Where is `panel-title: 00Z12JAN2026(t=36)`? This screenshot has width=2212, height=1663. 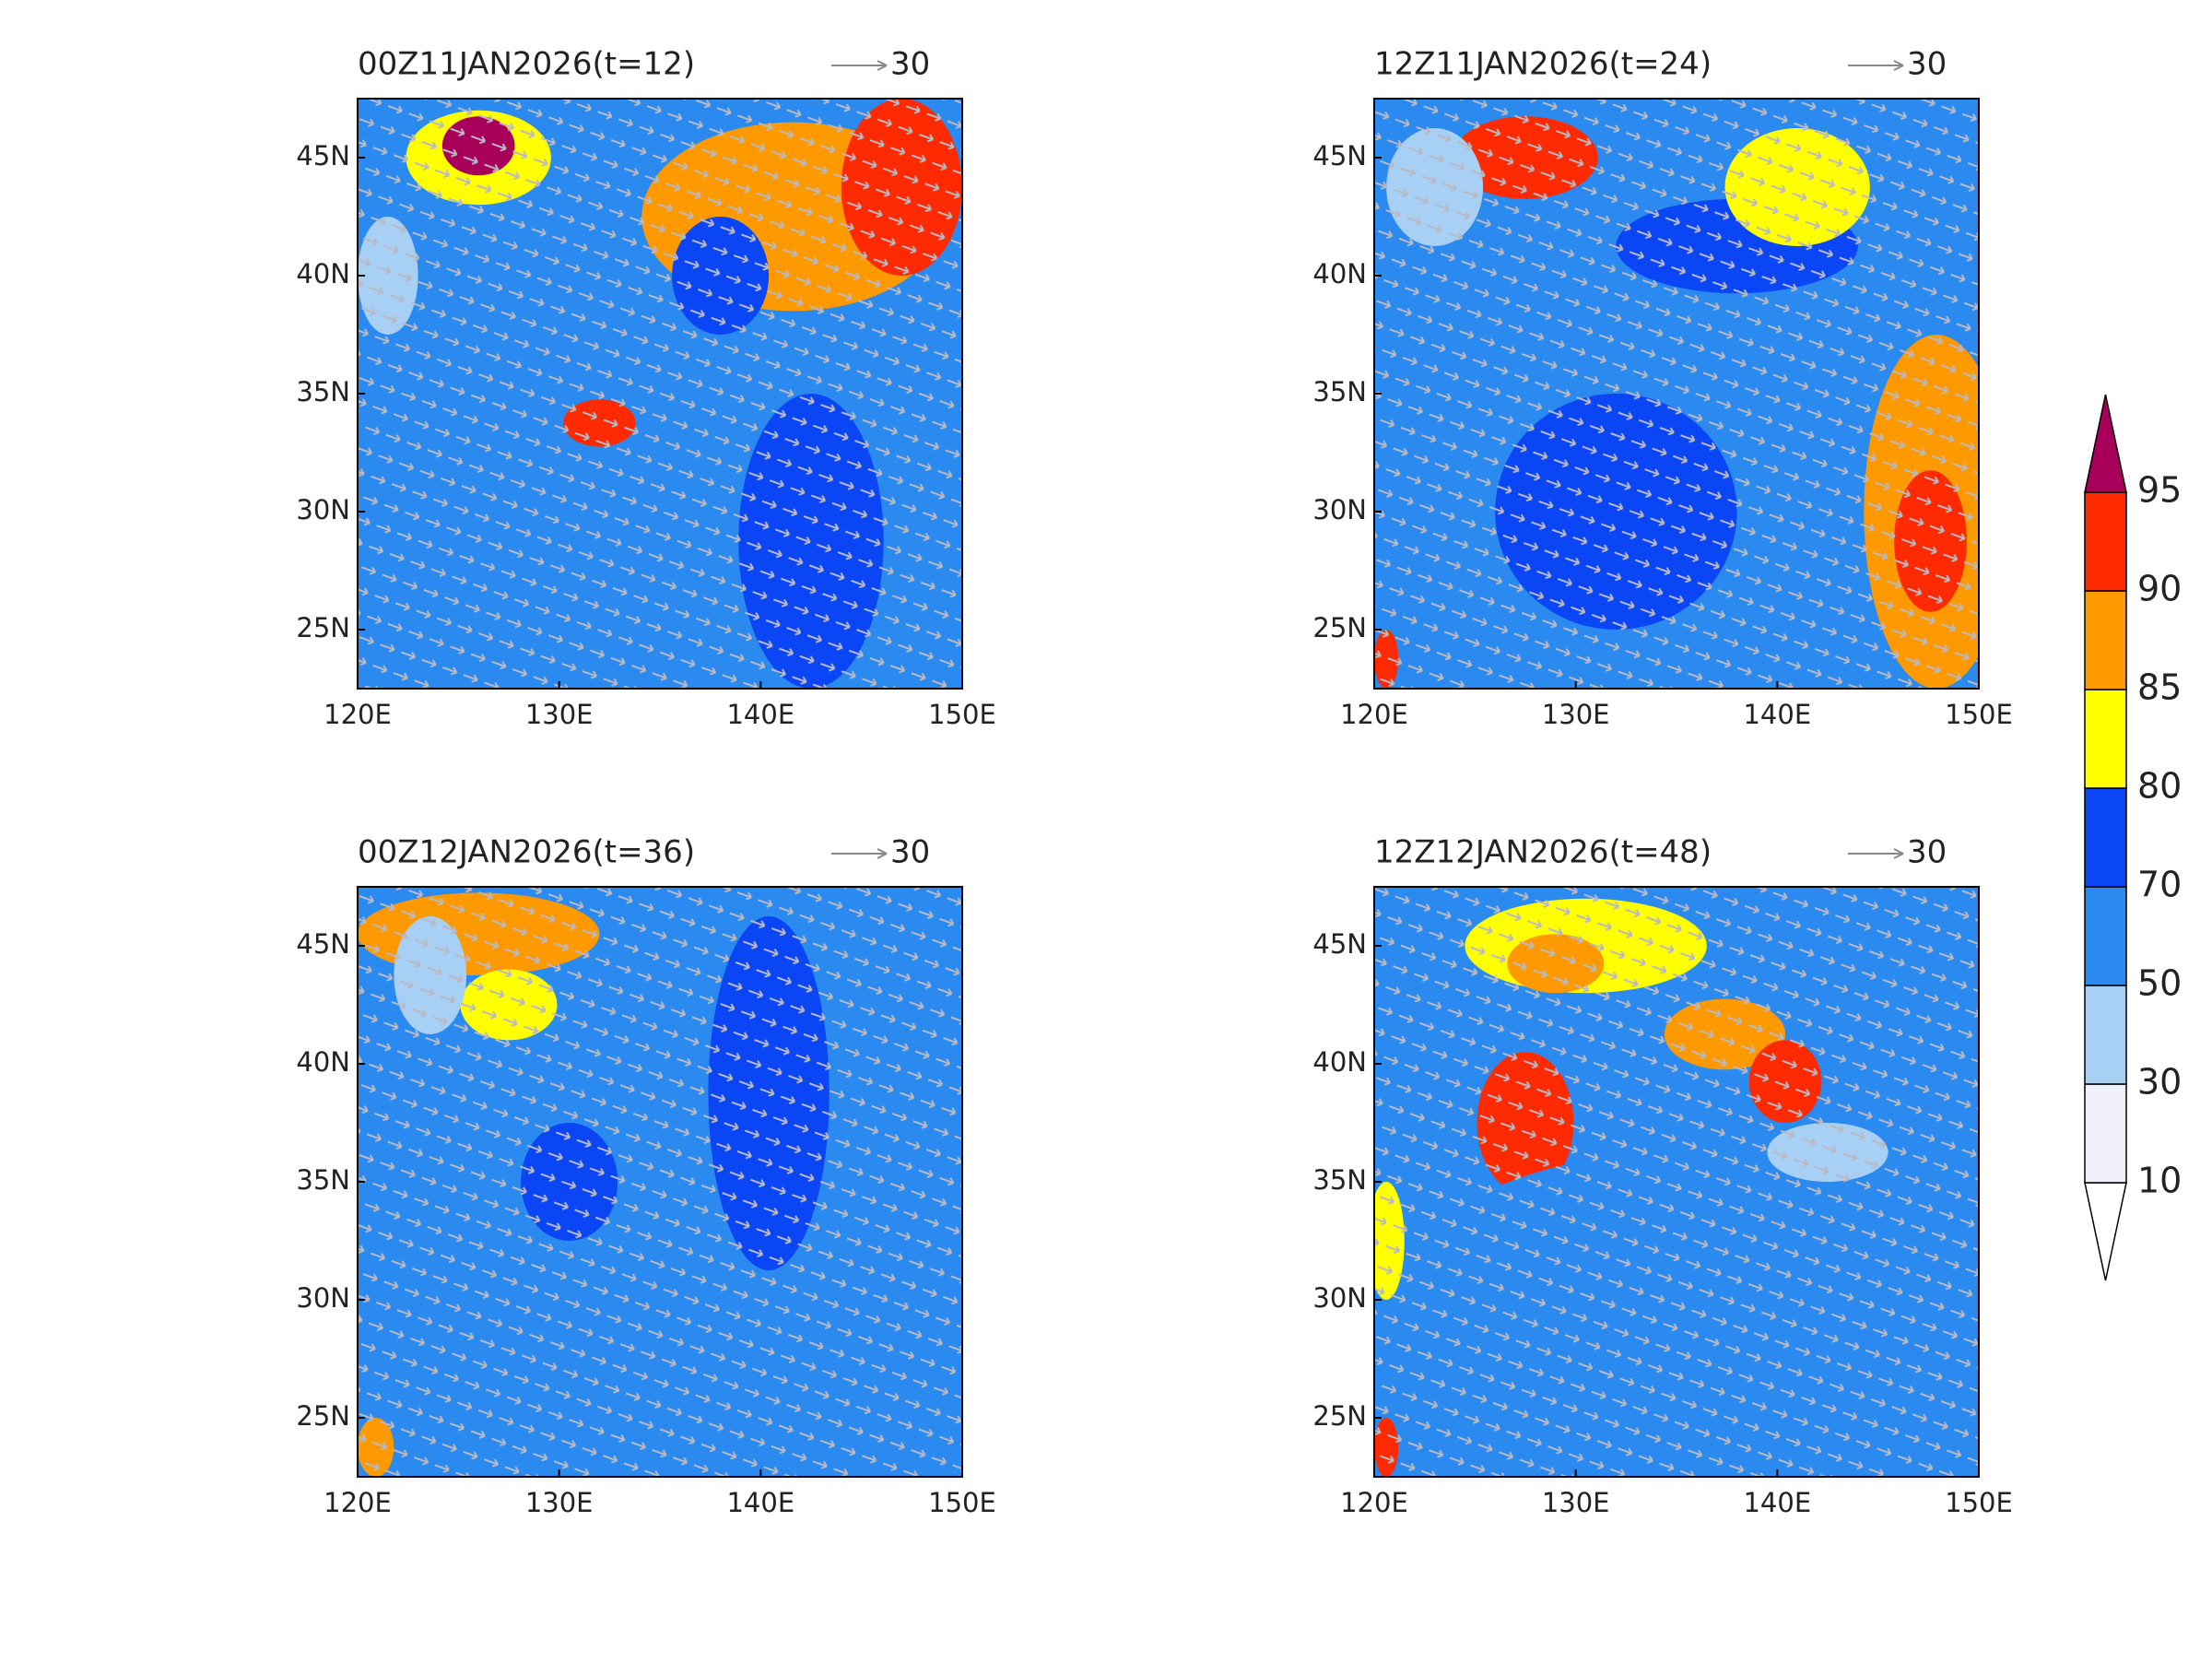 panel-title: 00Z12JAN2026(t=36) is located at coordinates (526, 852).